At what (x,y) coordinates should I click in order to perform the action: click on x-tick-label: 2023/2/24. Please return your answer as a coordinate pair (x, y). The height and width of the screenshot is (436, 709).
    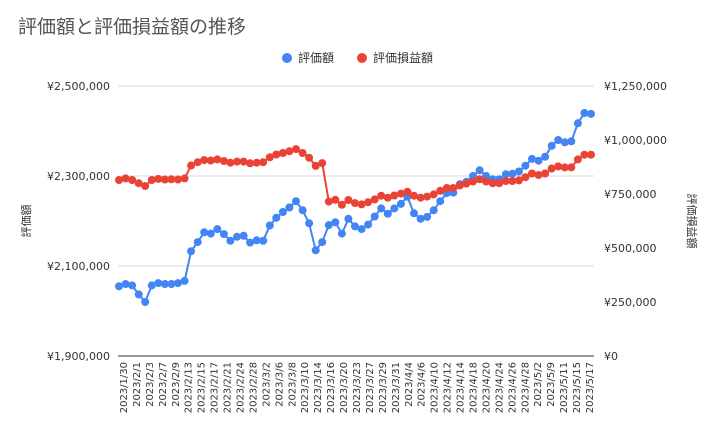
    Looking at the image, I should click on (241, 387).